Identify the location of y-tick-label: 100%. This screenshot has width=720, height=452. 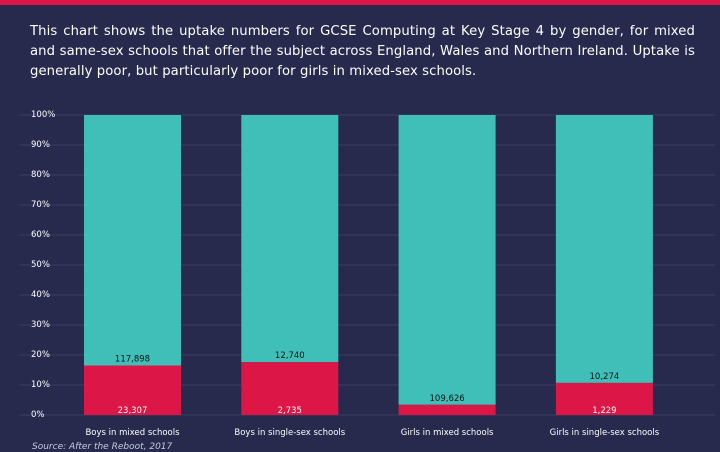
(43, 115).